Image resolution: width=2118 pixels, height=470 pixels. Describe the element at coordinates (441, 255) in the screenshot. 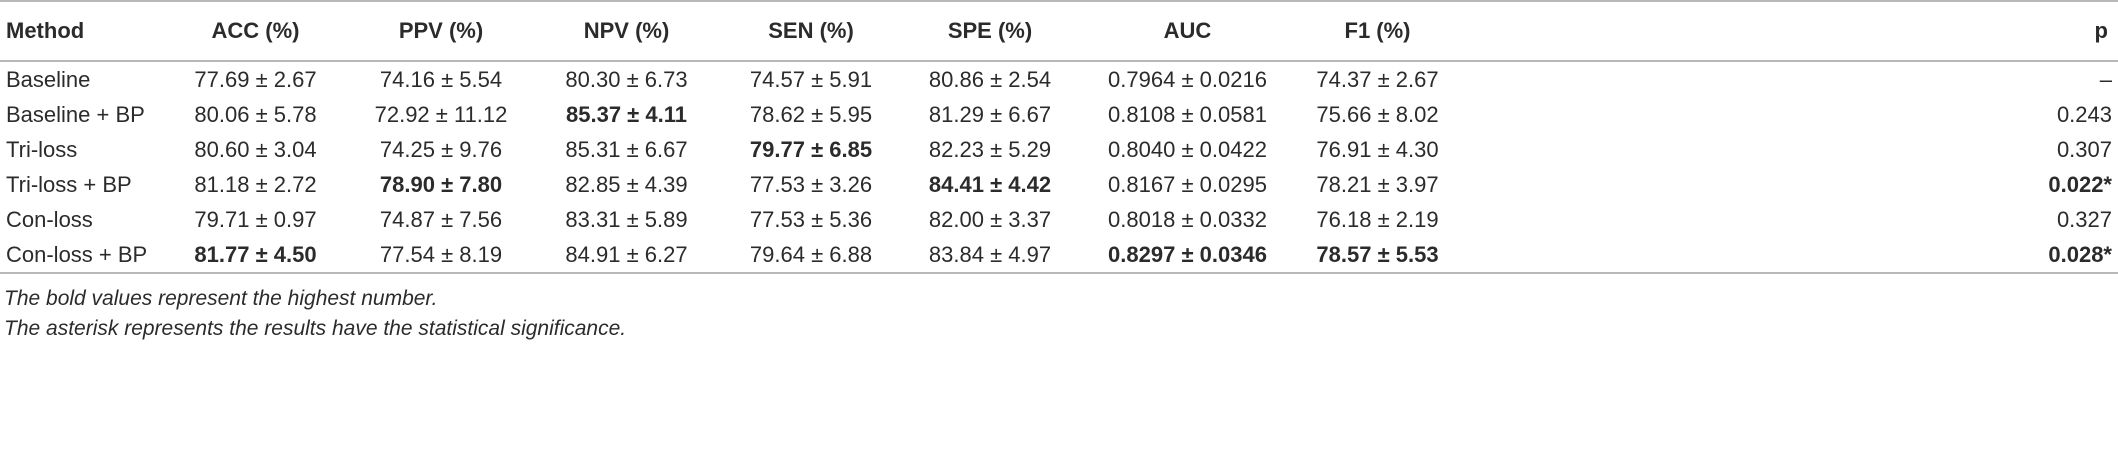

I see `value-cell: 77.54 ± 8.19` at that location.